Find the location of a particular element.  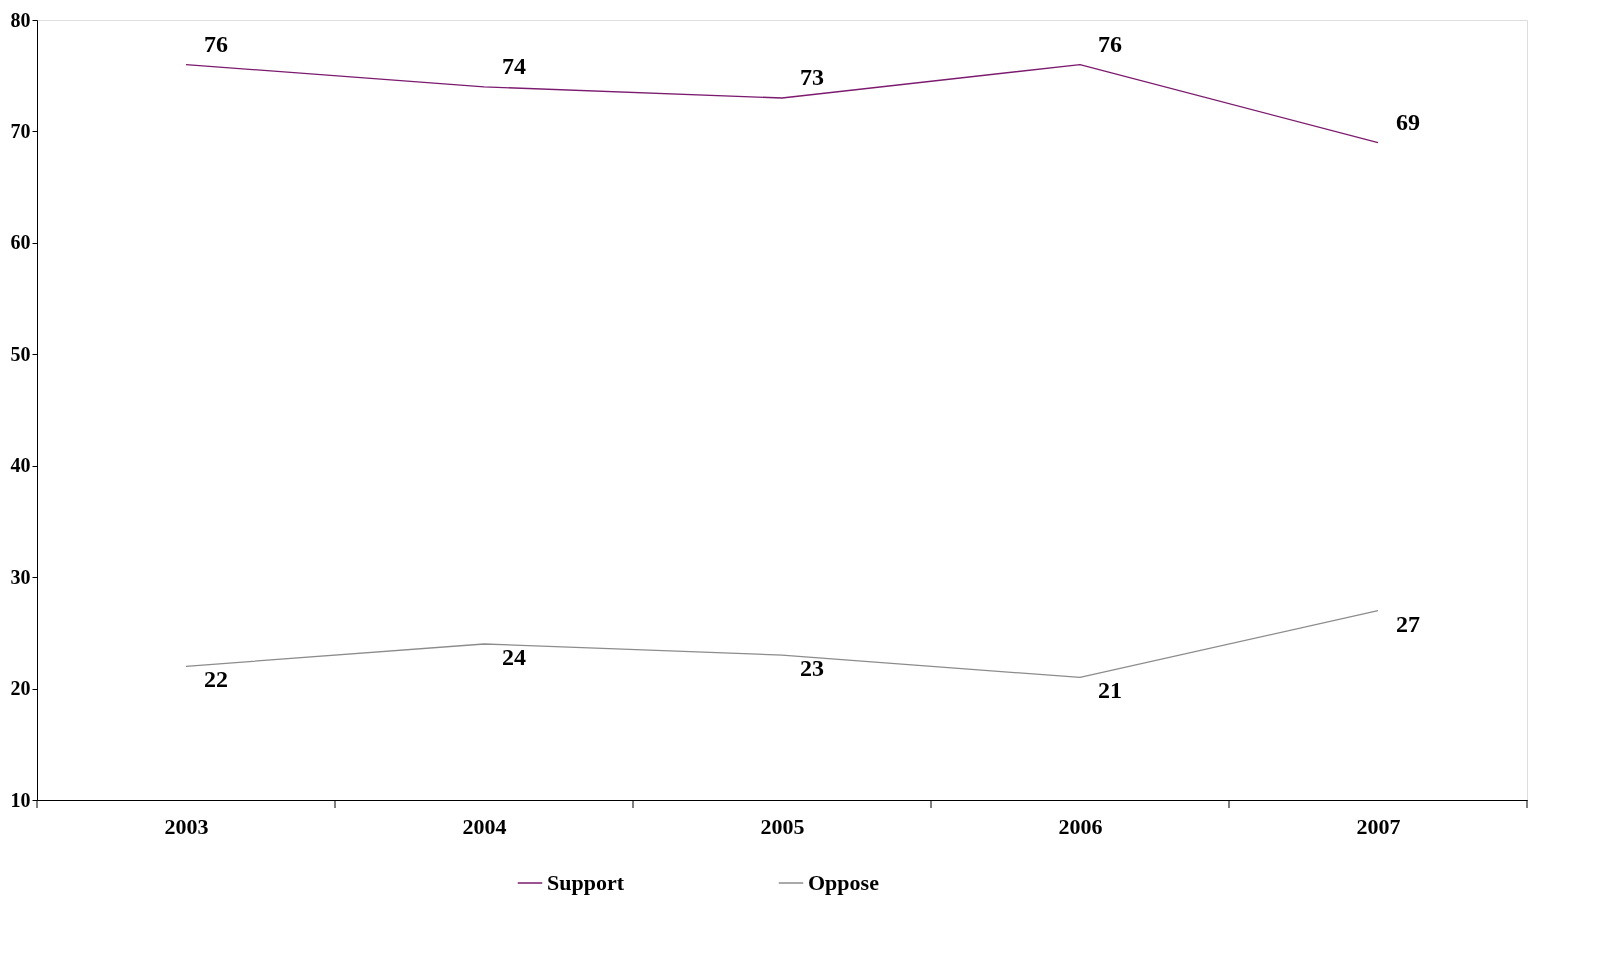

x-tick-label: 2006 is located at coordinates (1080, 826).